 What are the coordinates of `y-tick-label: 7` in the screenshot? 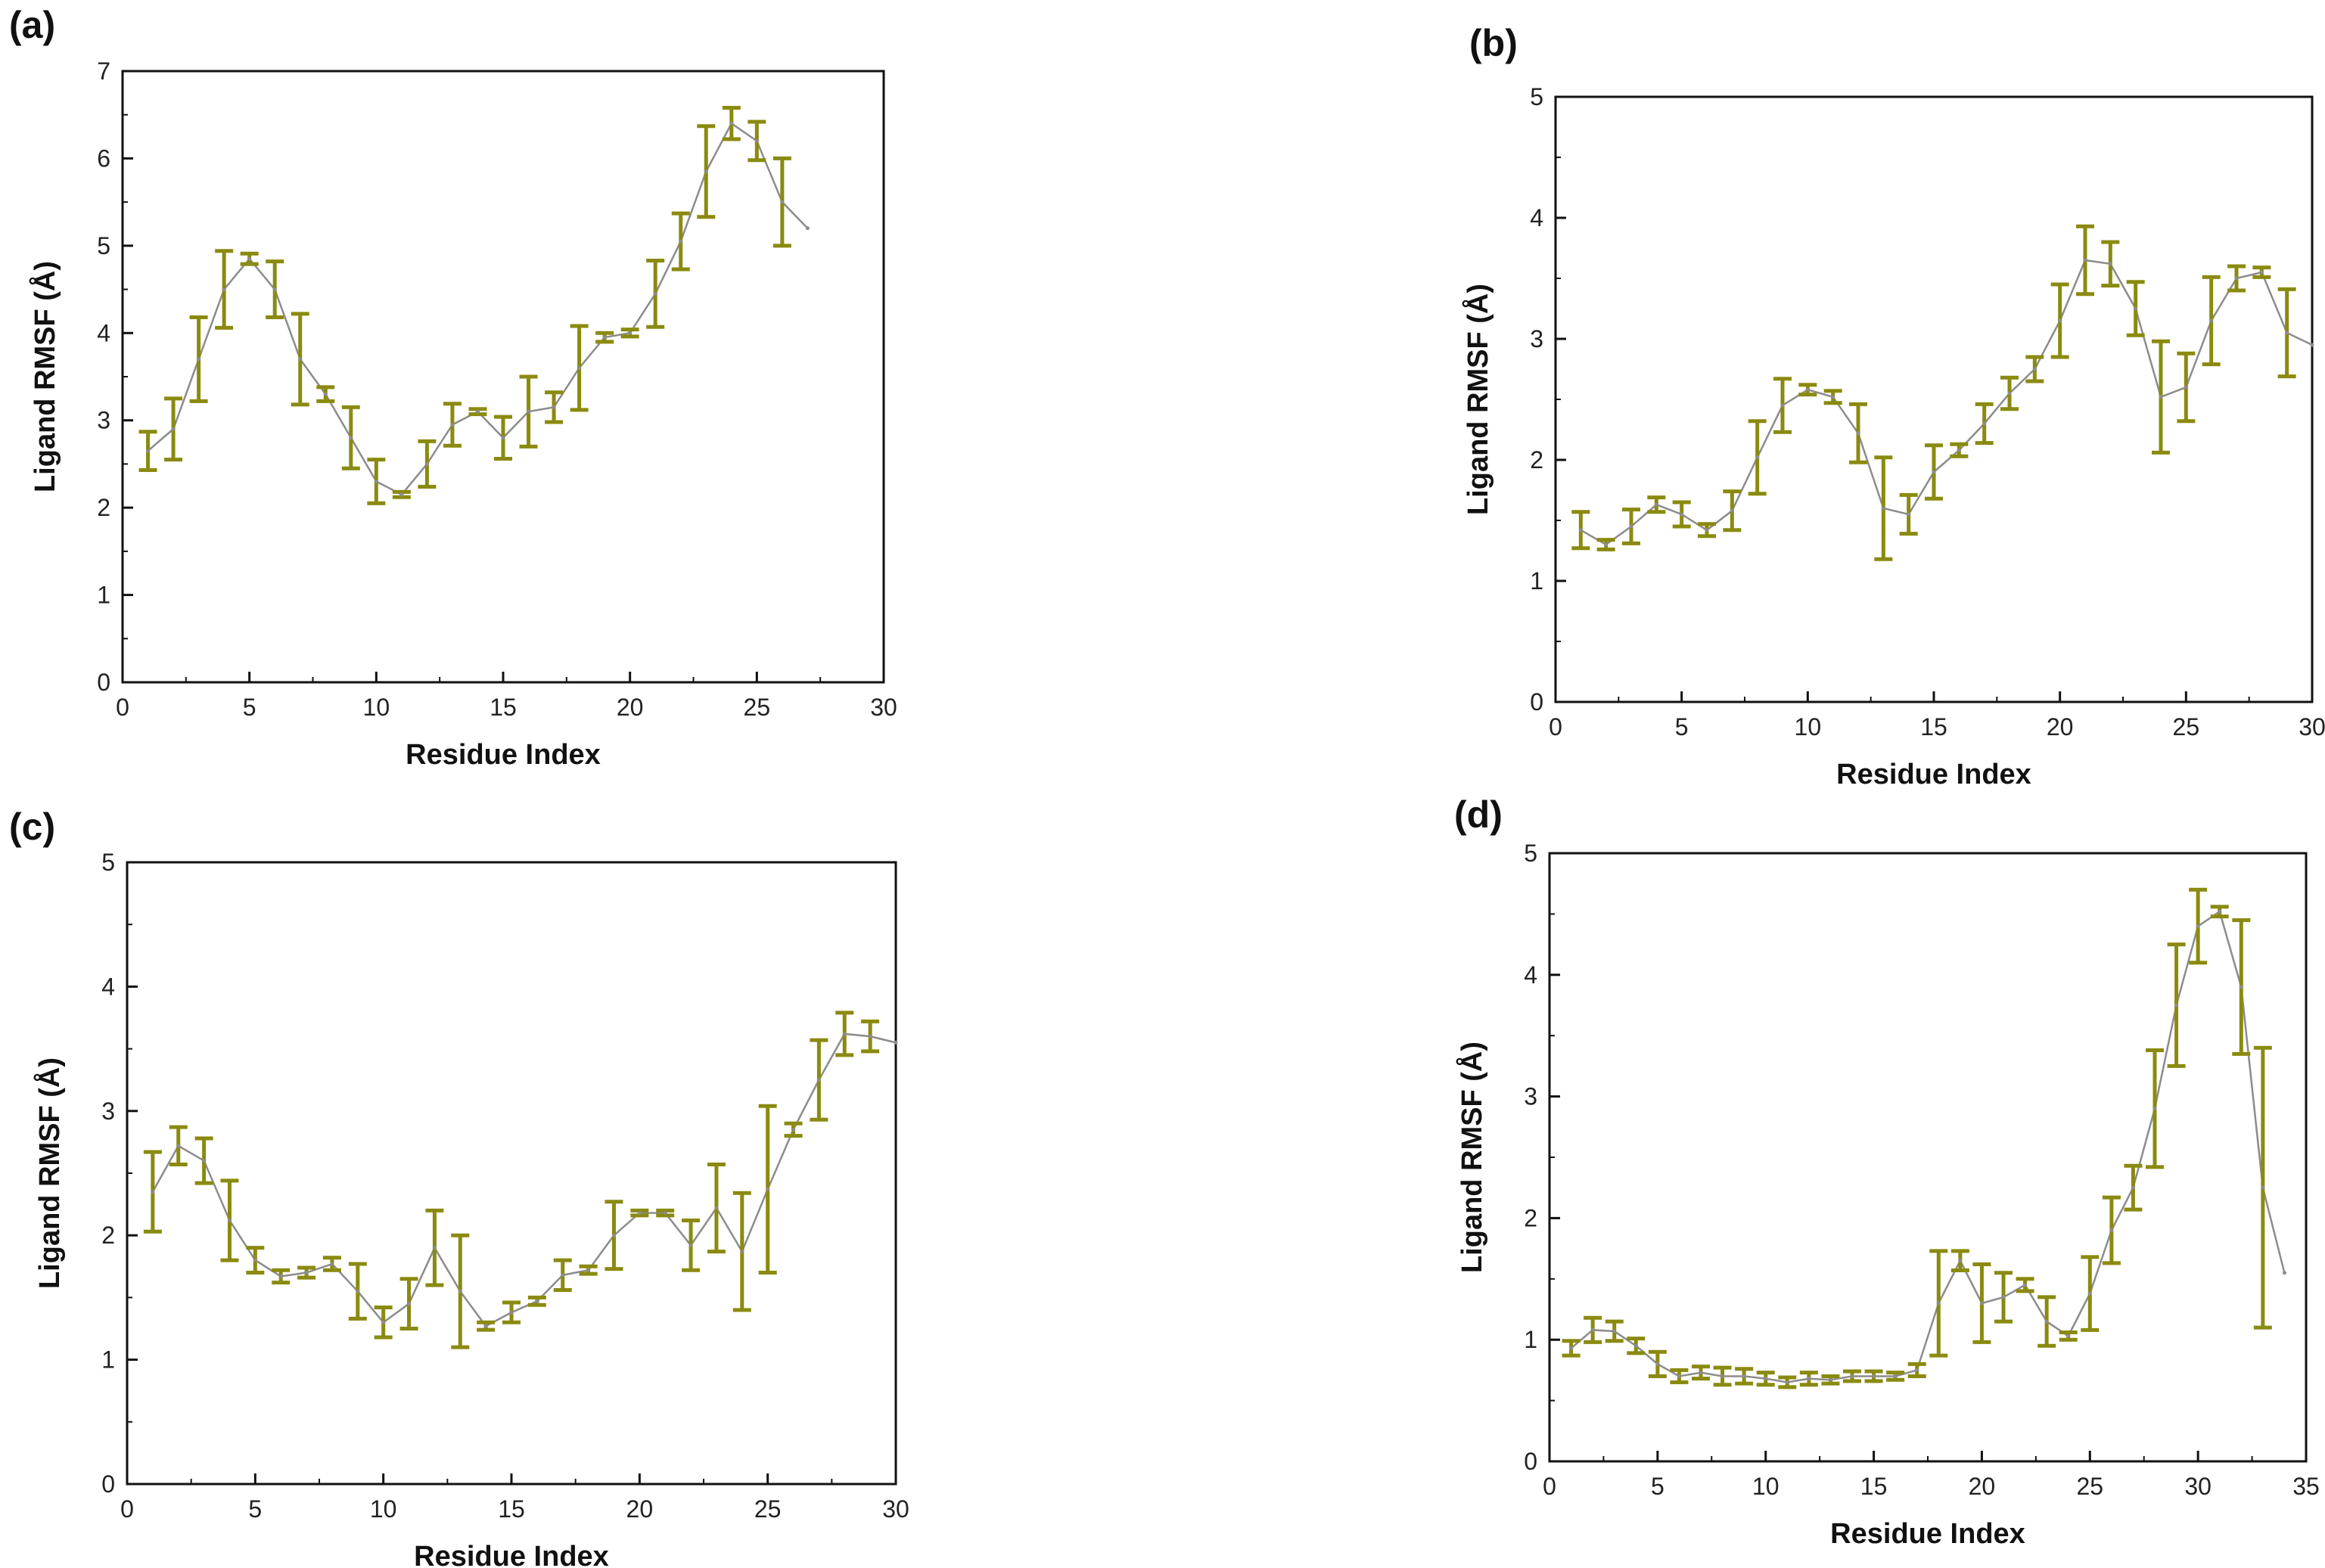 It's located at (104, 71).